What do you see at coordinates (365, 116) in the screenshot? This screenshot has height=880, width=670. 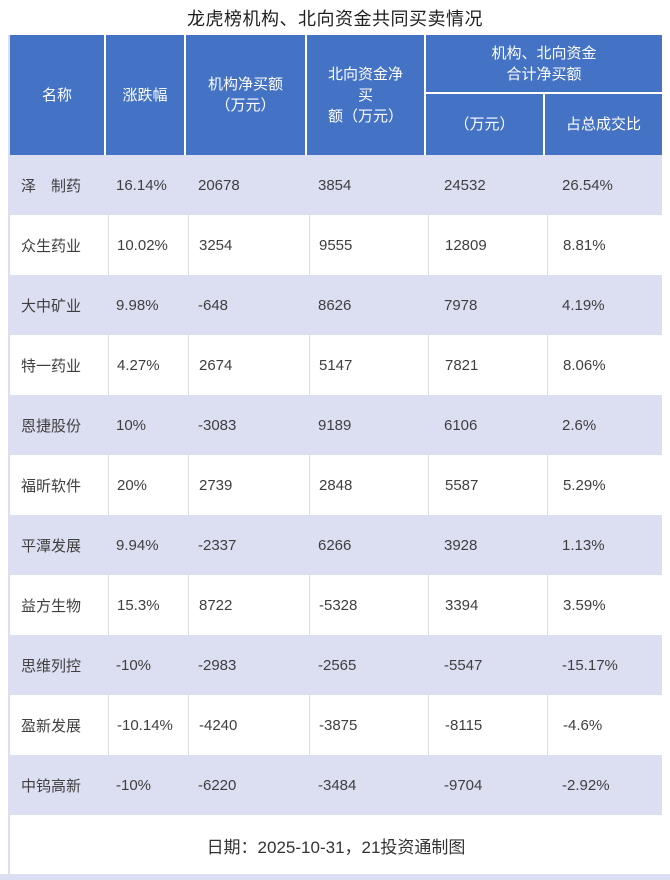 I see `header-northbound-net-buy-line2: 额（万元）` at bounding box center [365, 116].